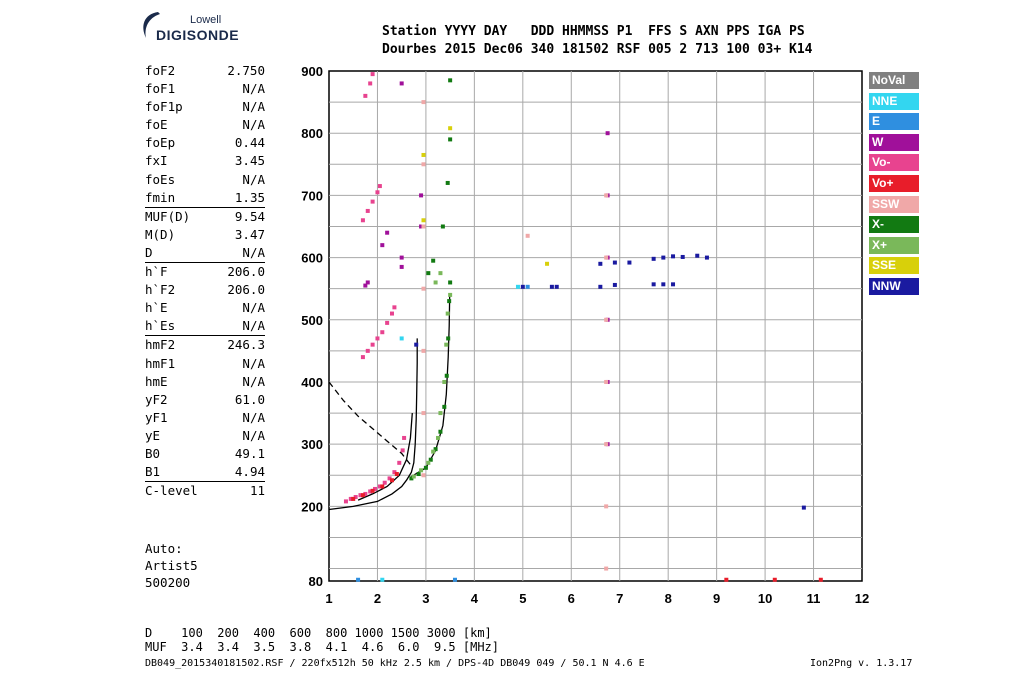  I want to click on param-row: yE N/A, so click(205, 436).